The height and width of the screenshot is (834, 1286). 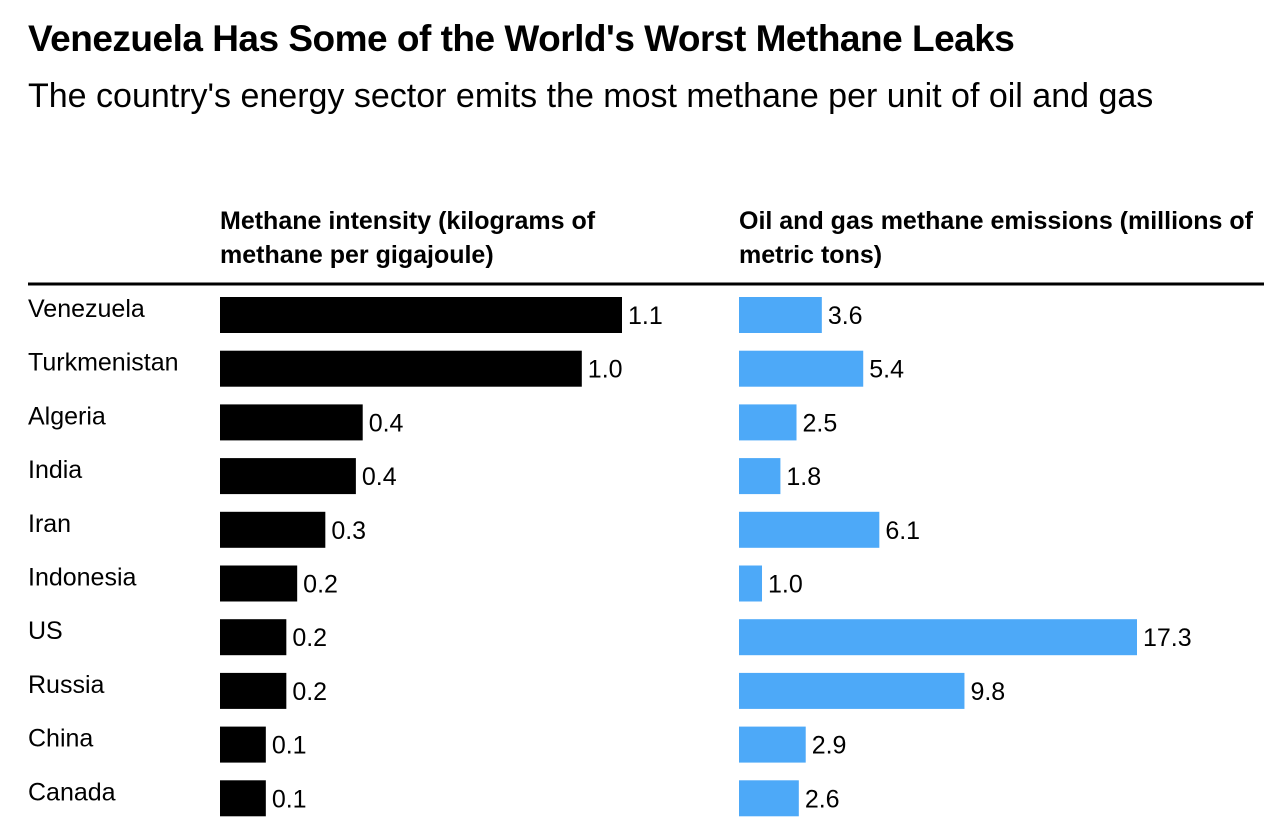 I want to click on intensity-value-label: 1.1, so click(x=645, y=316).